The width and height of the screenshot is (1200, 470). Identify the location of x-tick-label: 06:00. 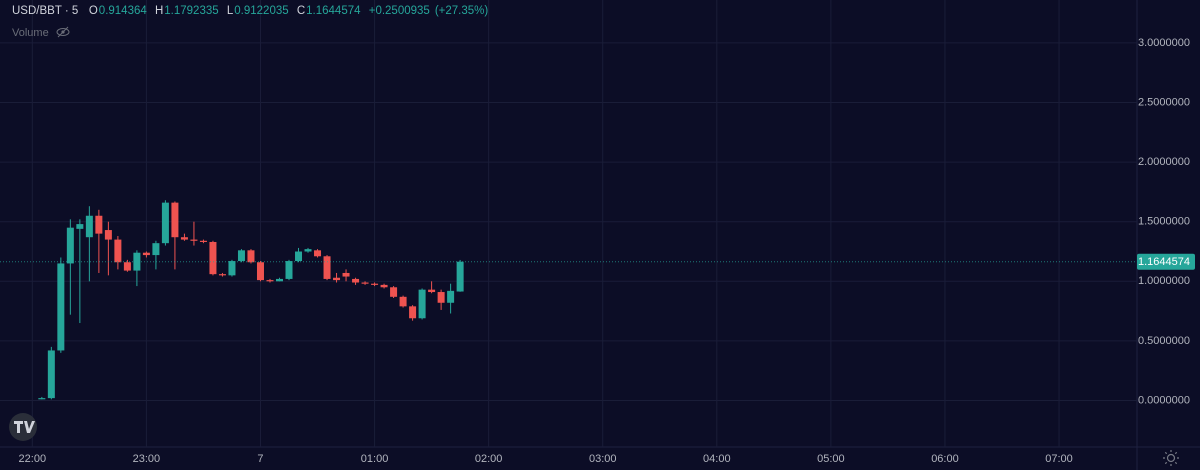
(945, 459).